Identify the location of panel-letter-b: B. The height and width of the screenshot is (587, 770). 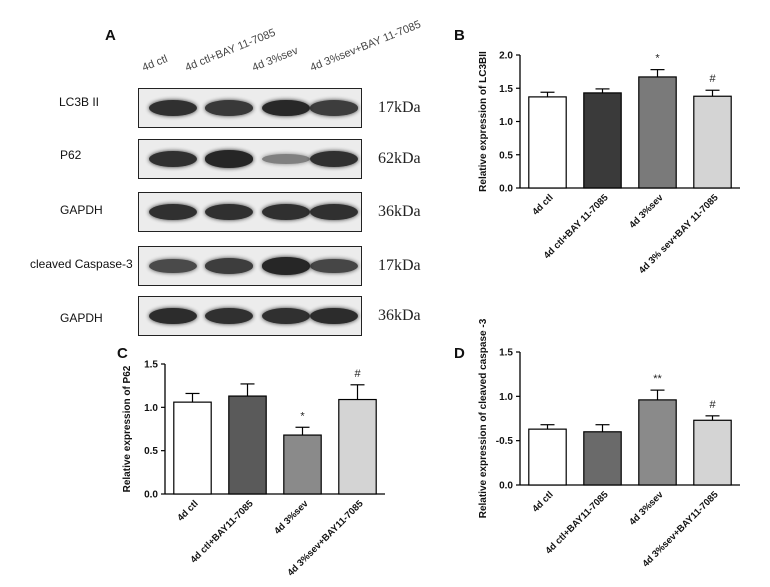
(459, 35).